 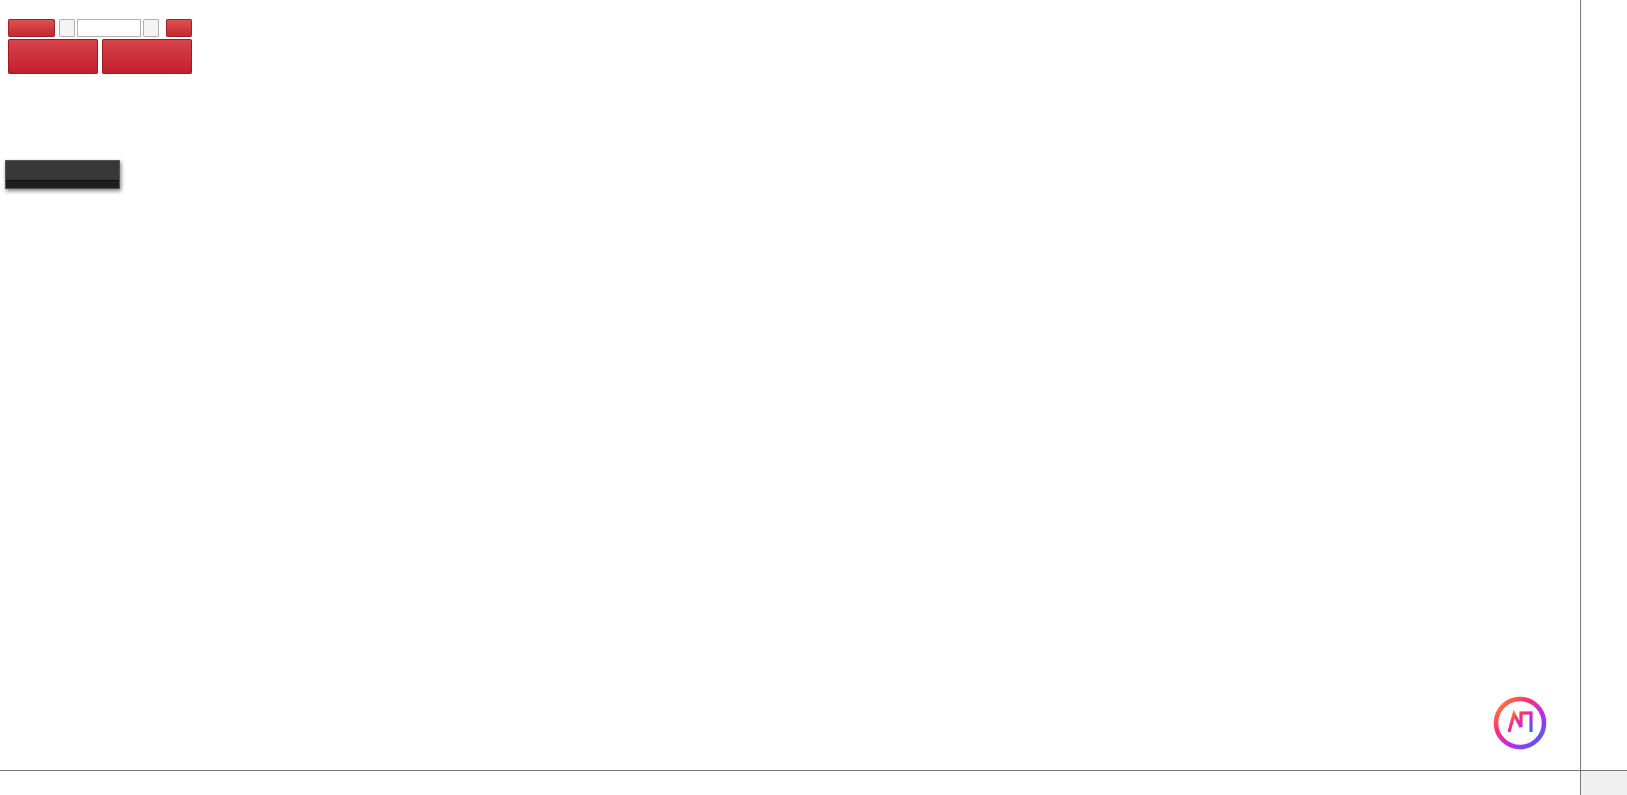 What do you see at coordinates (100, 46) in the screenshot?
I see `one-click-trading-panel` at bounding box center [100, 46].